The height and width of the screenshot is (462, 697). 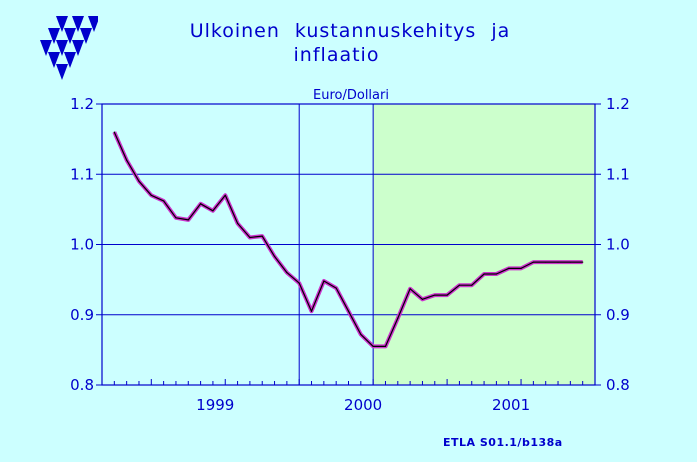 I want to click on y-tick-label-left: 1.0, so click(x=82, y=245).